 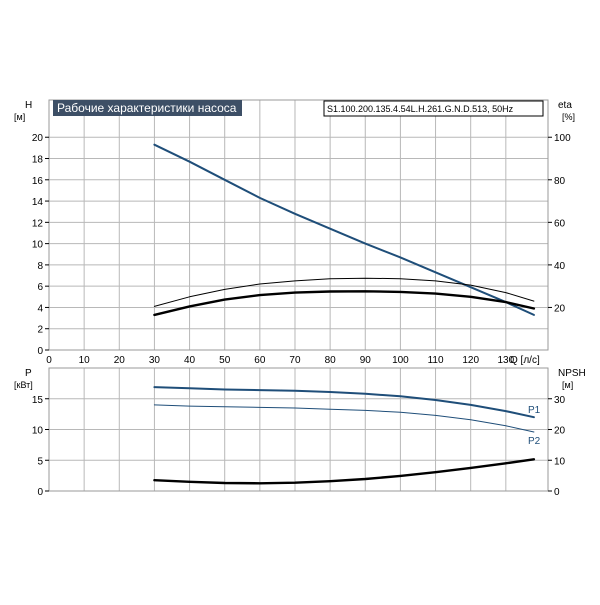 What do you see at coordinates (40, 308) in the screenshot?
I see `top-ytick-label-4: 4` at bounding box center [40, 308].